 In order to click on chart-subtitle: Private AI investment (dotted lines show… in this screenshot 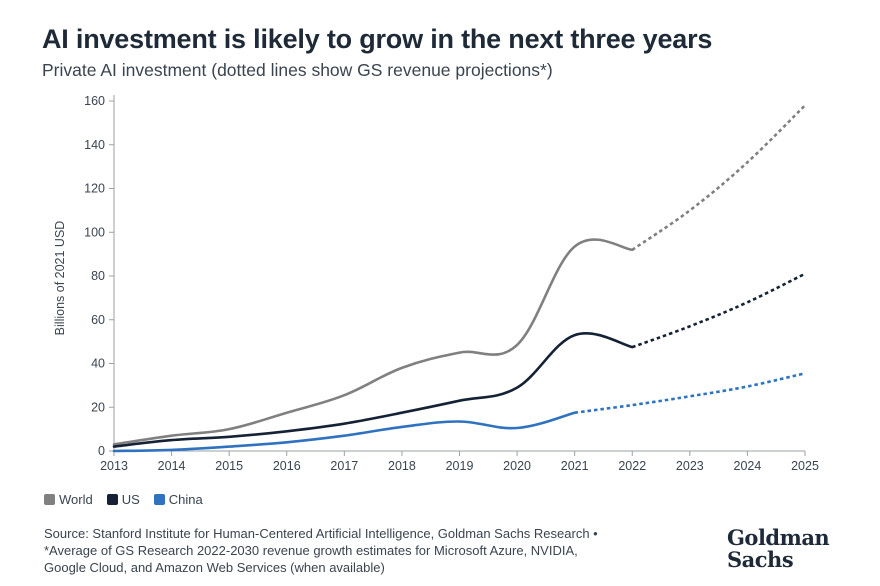, I will do `click(297, 70)`.